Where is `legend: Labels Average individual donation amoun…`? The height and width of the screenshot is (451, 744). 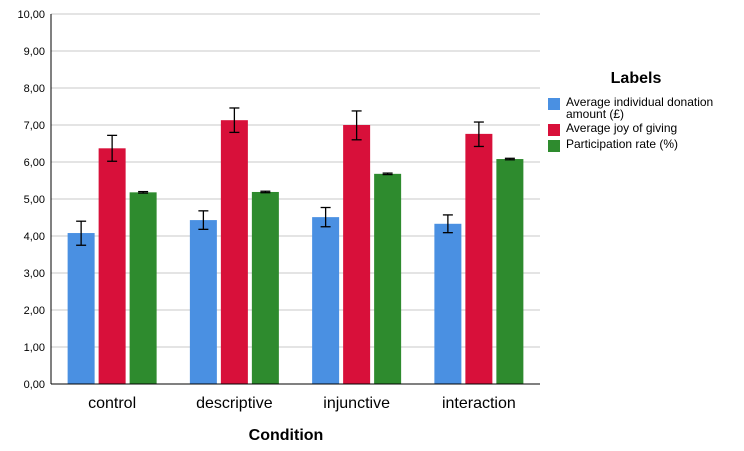 legend: Labels Average individual donation amoun… is located at coordinates (646, 112).